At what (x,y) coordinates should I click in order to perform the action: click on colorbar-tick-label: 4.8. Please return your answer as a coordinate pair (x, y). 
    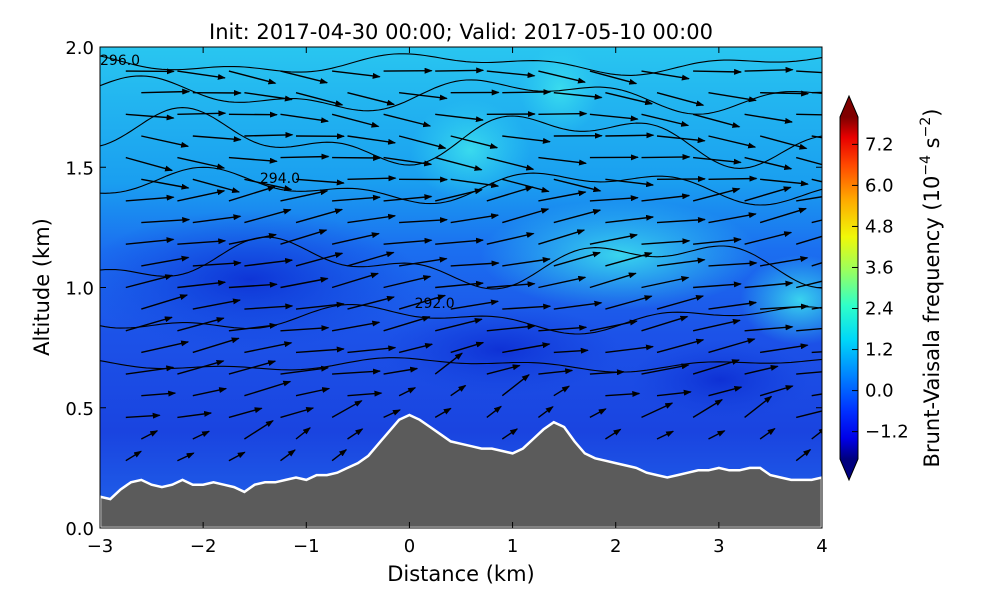
    Looking at the image, I should click on (879, 226).